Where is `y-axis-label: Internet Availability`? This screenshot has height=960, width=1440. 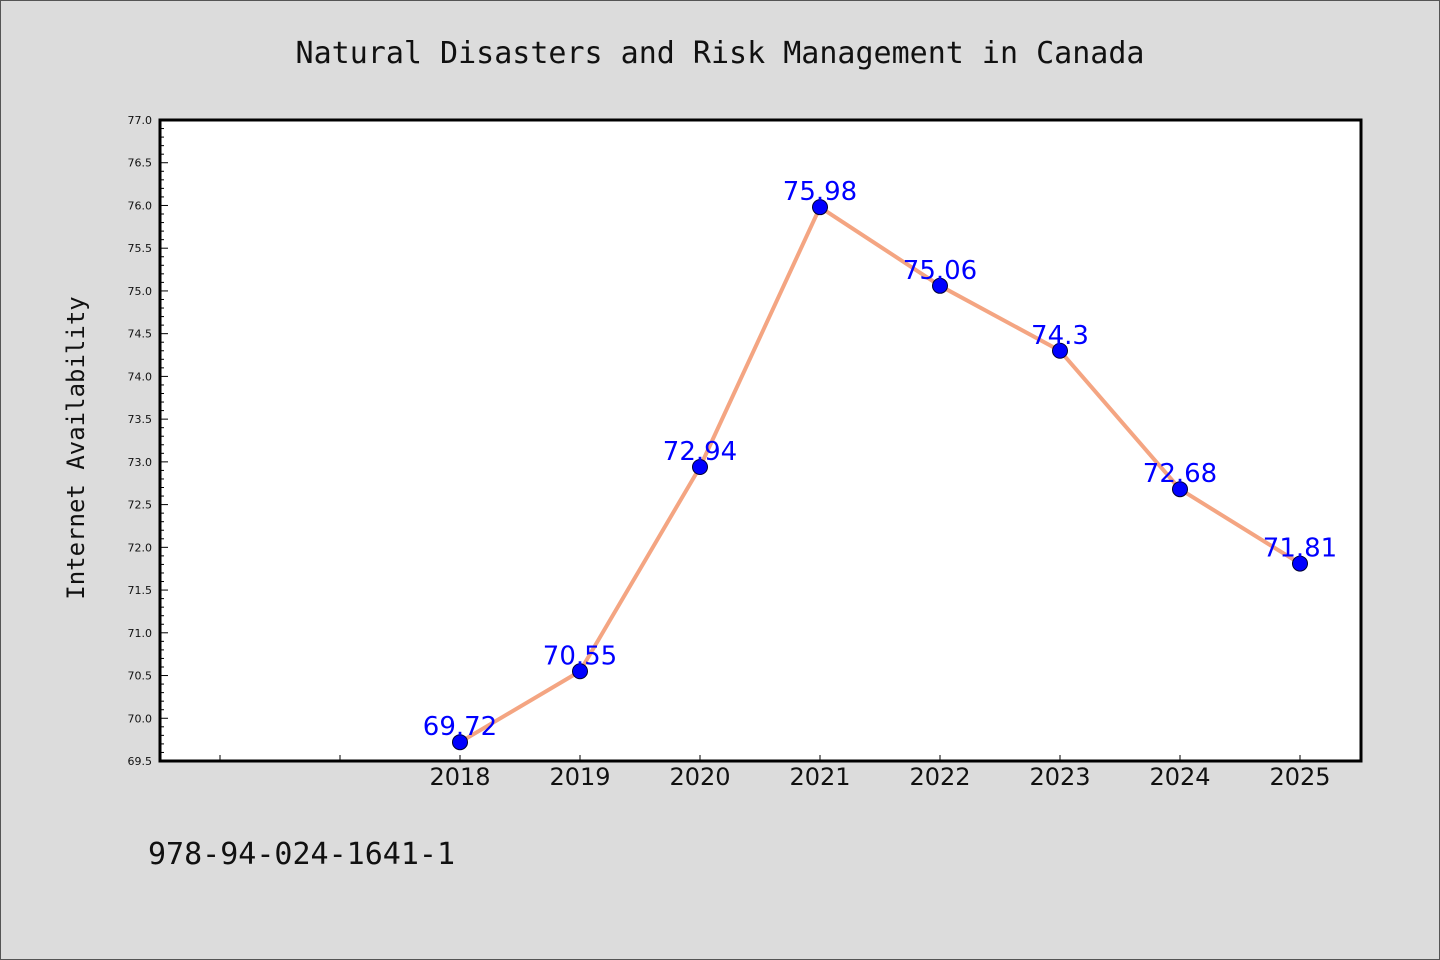 y-axis-label: Internet Availability is located at coordinates (76, 447).